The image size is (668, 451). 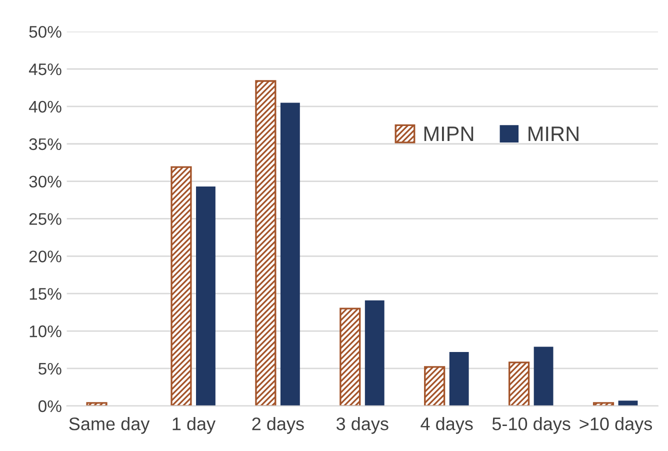 I want to click on y-tick-label: 5%, so click(x=50, y=368).